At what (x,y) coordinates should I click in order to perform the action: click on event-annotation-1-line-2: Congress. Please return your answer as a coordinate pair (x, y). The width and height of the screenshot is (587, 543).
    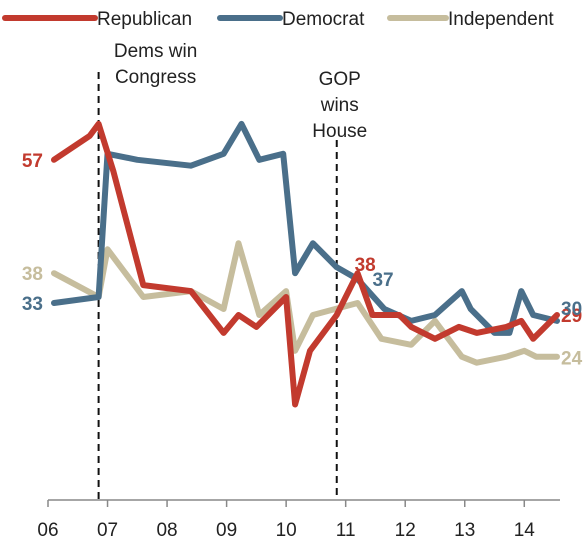
    Looking at the image, I should click on (155, 77).